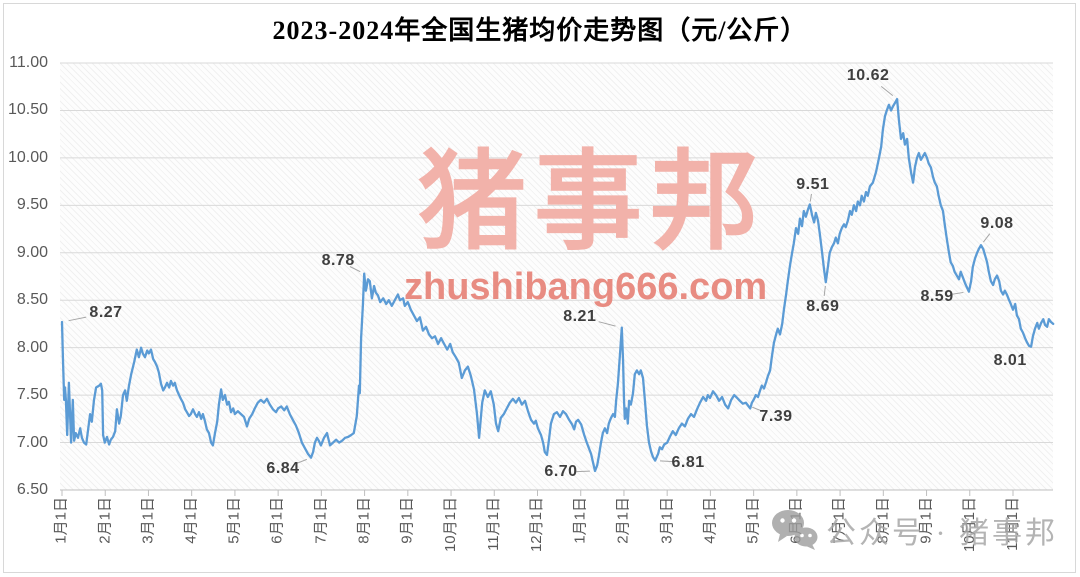 The height and width of the screenshot is (577, 1080). Describe the element at coordinates (688, 462) in the screenshot. I see `data-label: 6.81` at that location.